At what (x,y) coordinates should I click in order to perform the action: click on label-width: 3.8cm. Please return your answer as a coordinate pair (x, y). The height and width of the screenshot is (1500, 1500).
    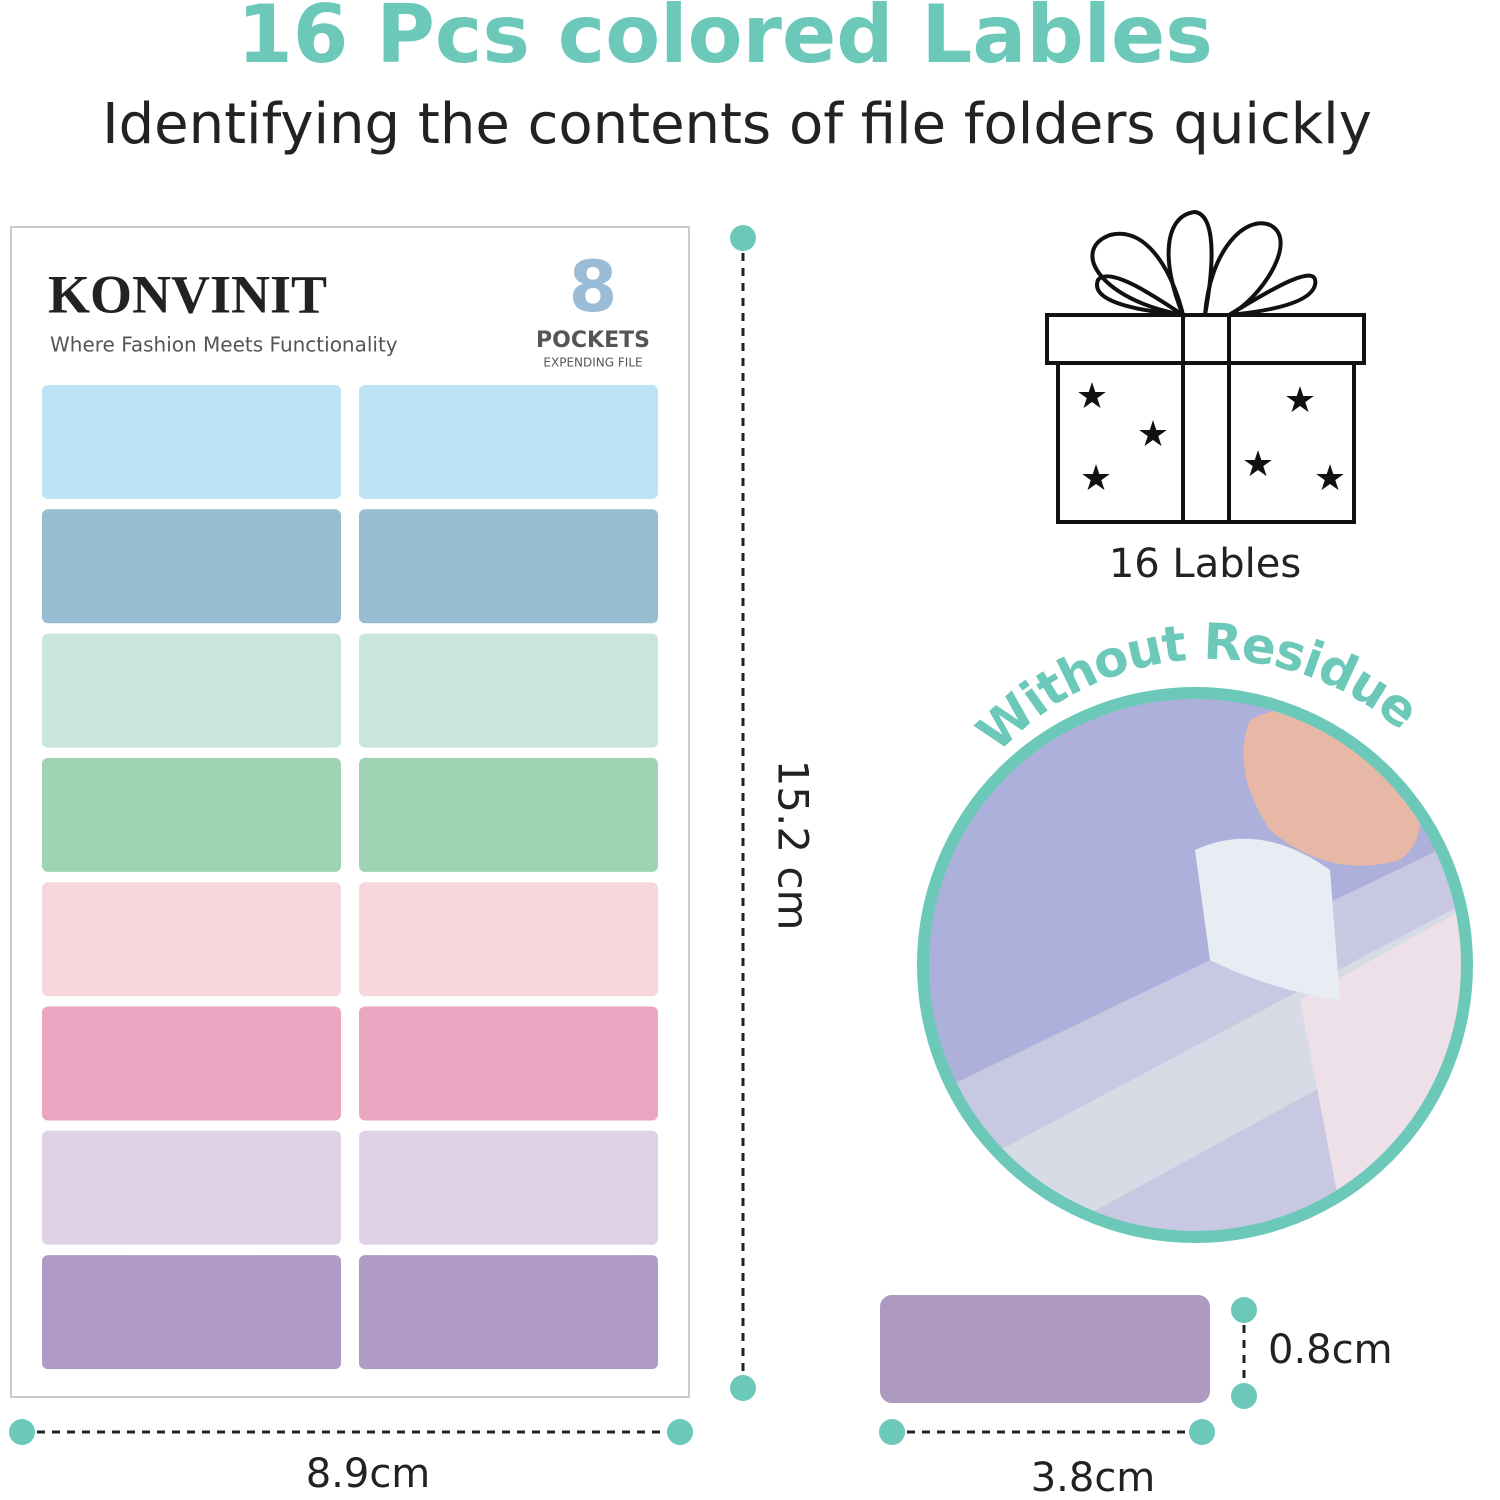
    Looking at the image, I should click on (1093, 1477).